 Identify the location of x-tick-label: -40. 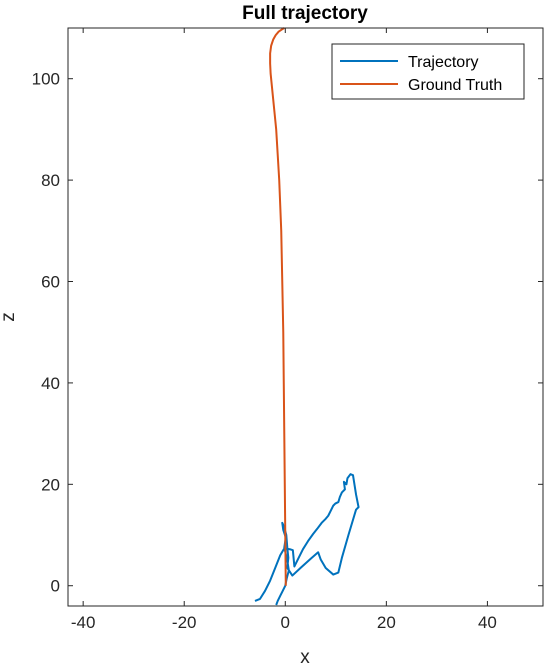
(83, 622).